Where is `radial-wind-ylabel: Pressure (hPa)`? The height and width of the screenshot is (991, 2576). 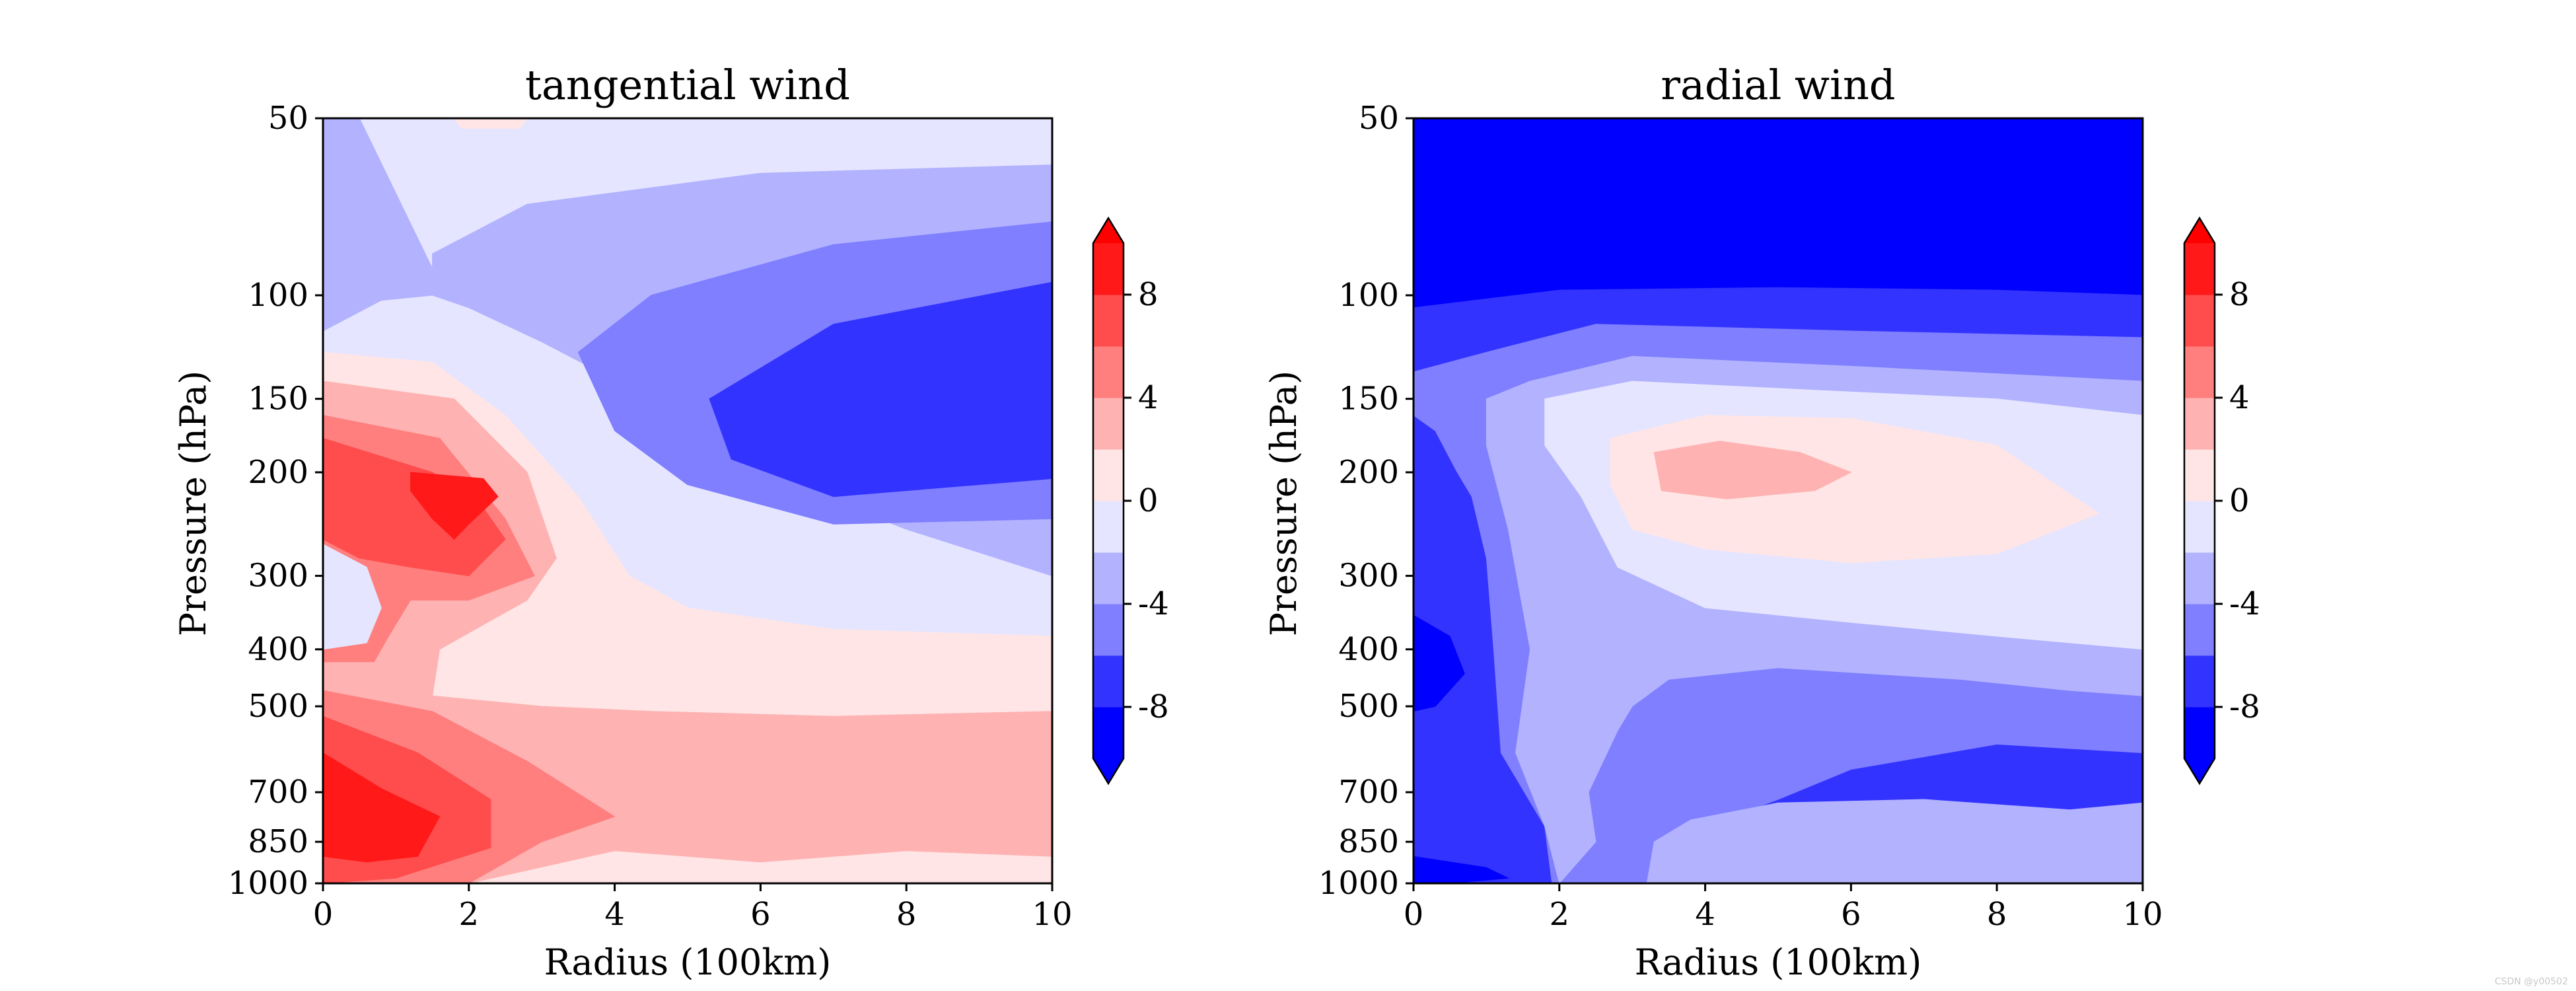
radial-wind-ylabel: Pressure (hPa) is located at coordinates (1284, 503).